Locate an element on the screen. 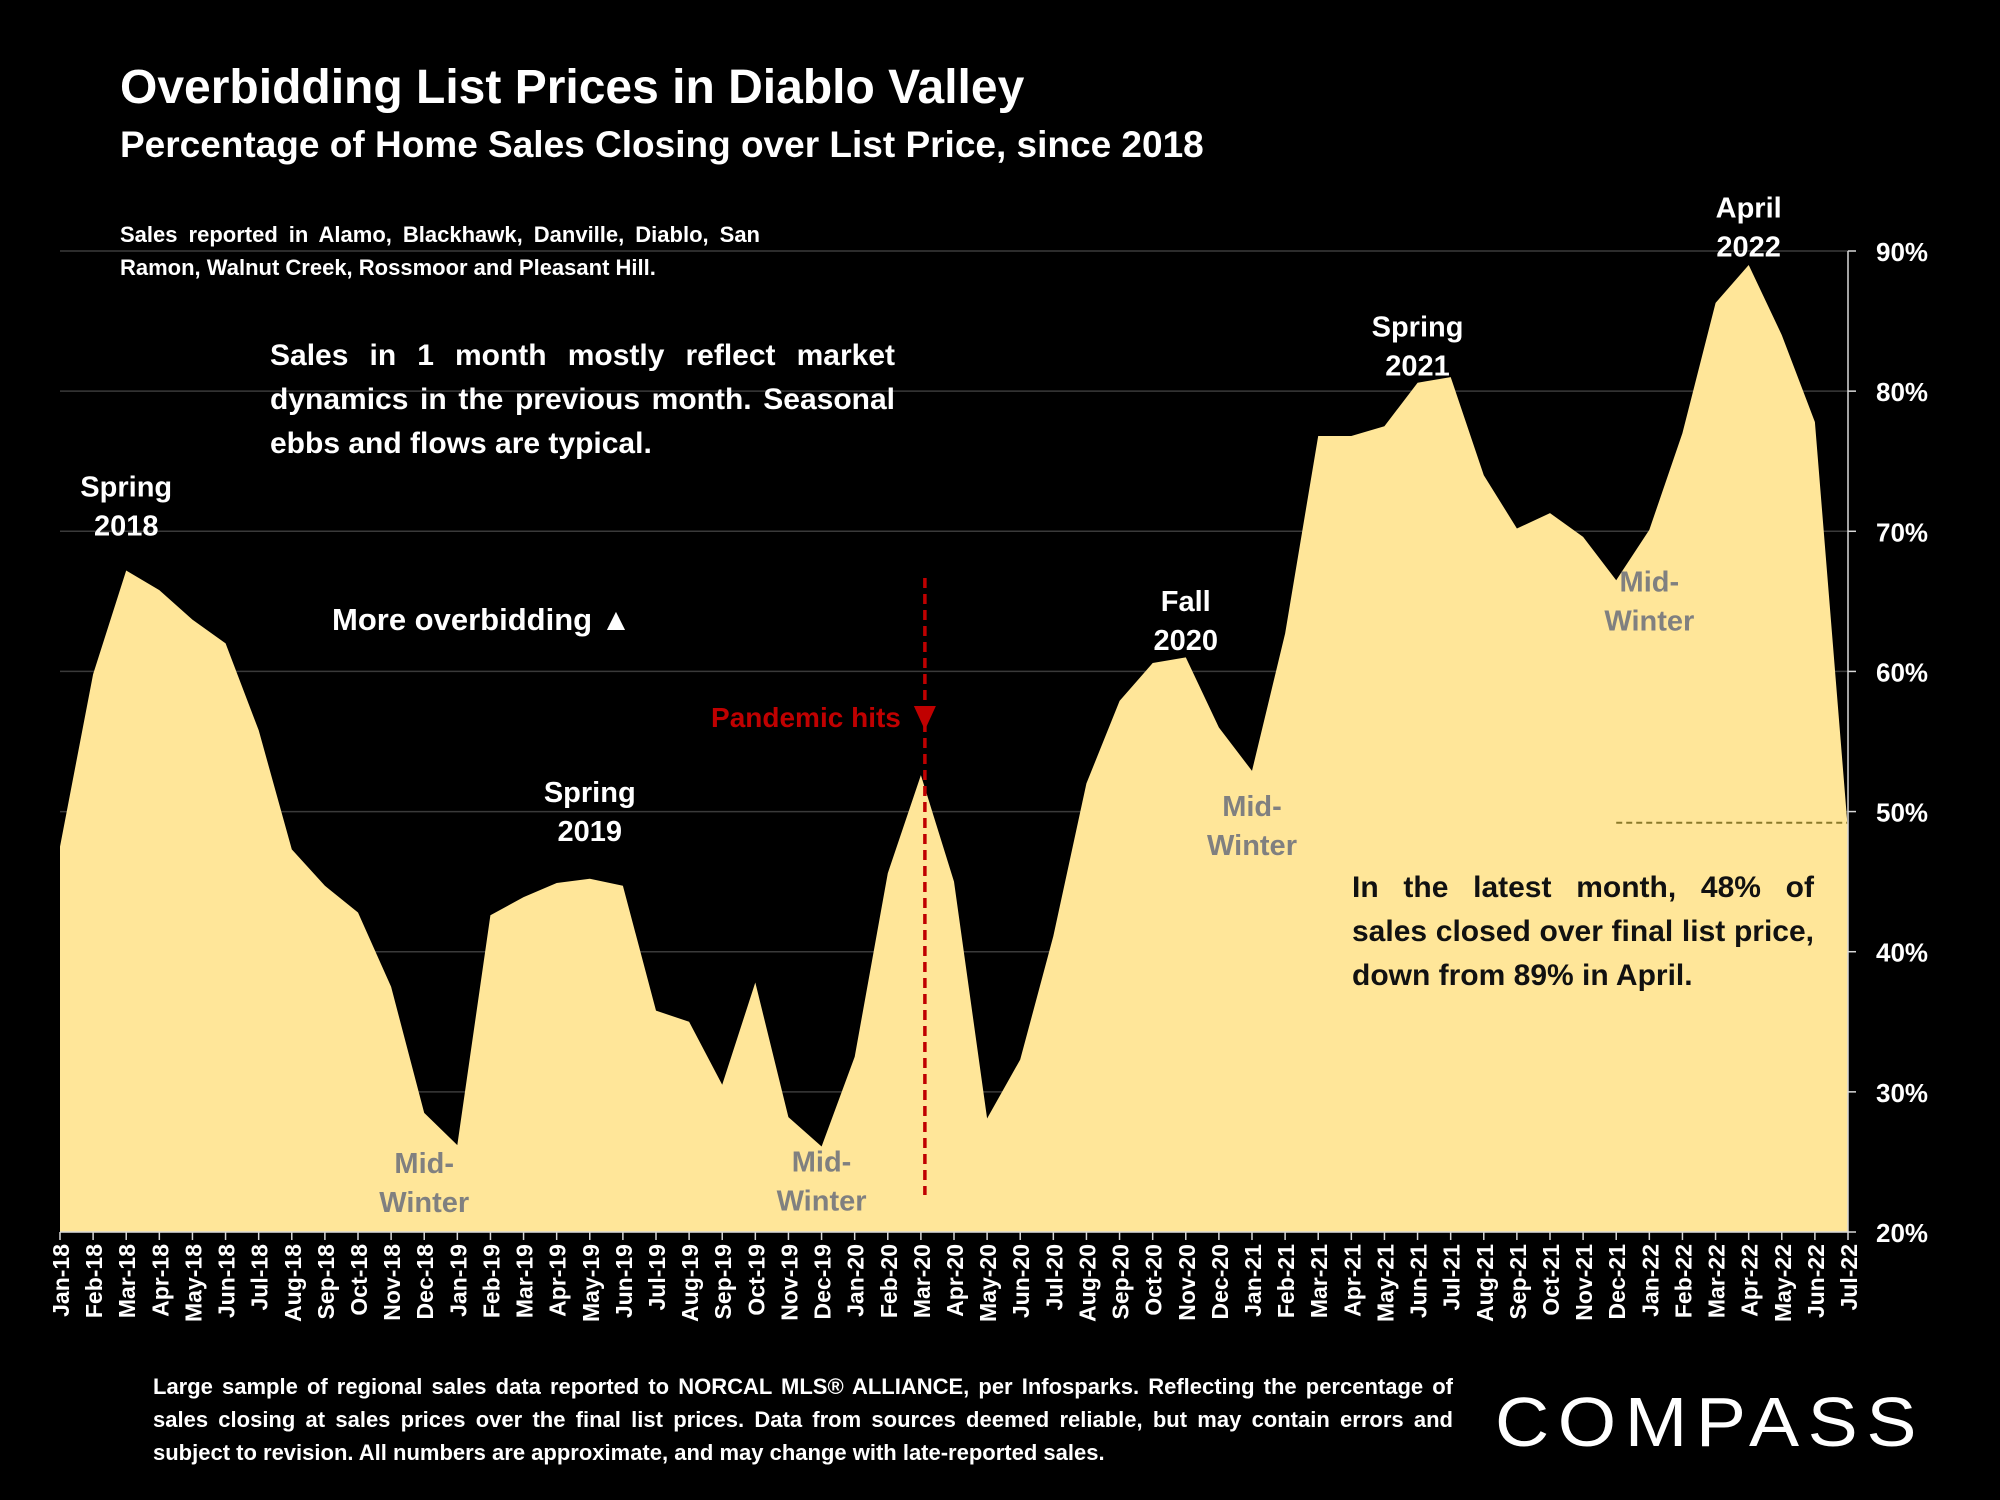 The width and height of the screenshot is (2000, 1500). x-tick-label: Apr-21 is located at coordinates (1352, 1280).